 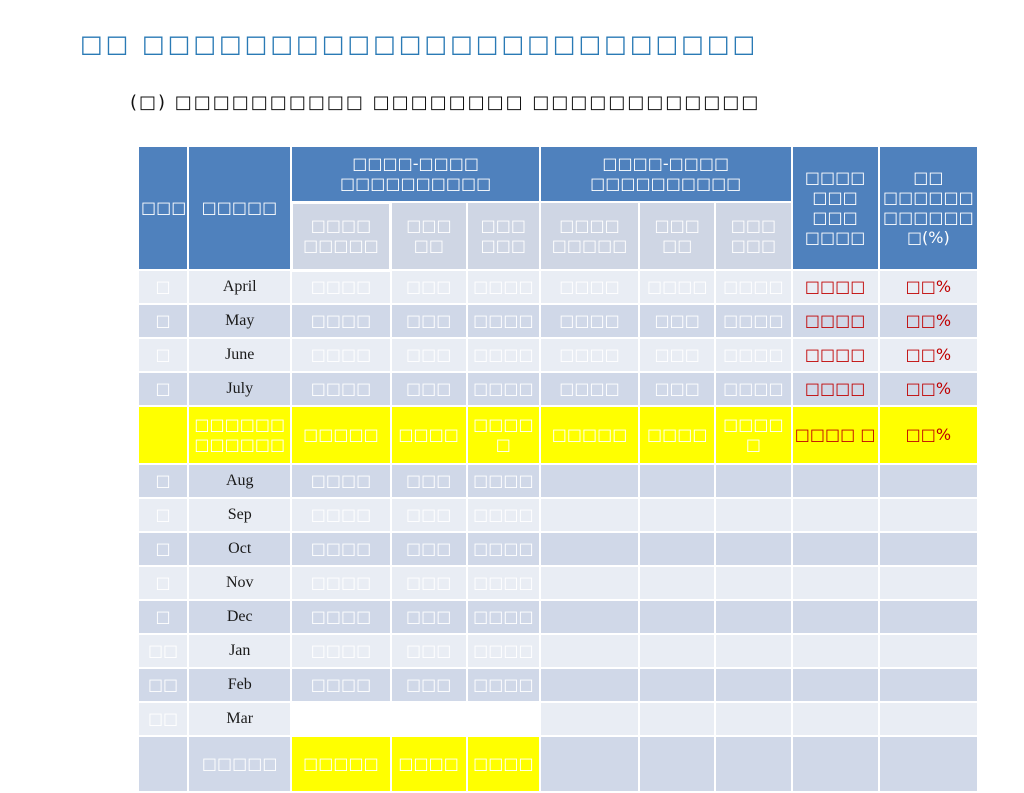 I want to click on table-row: □□ Jan □□□□ □□□ □□□□, so click(x=558, y=651).